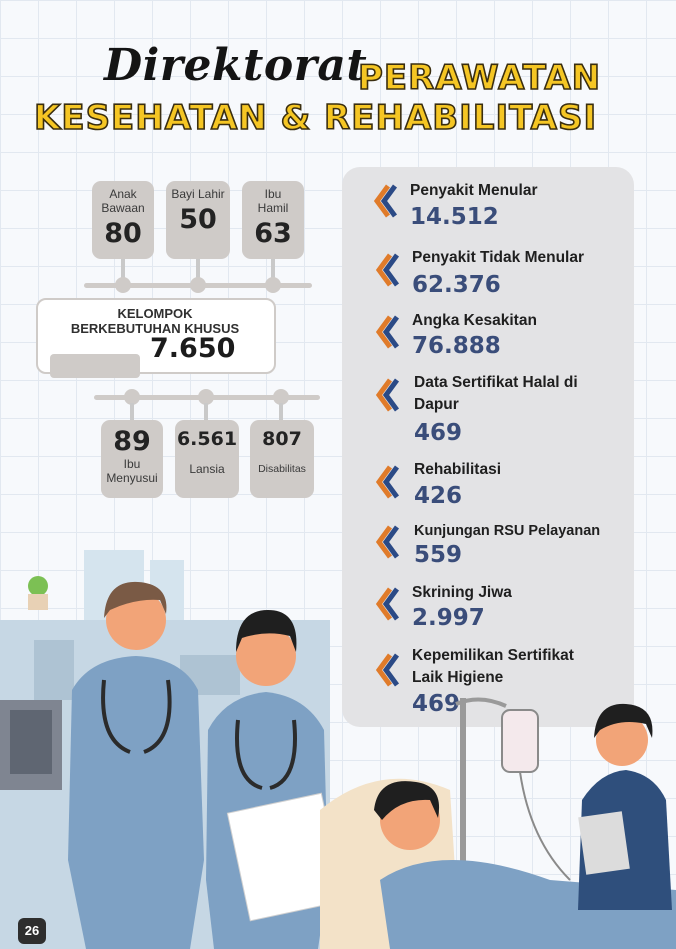 The width and height of the screenshot is (676, 949). Describe the element at coordinates (123, 194) in the screenshot. I see `card-label: Anak` at that location.